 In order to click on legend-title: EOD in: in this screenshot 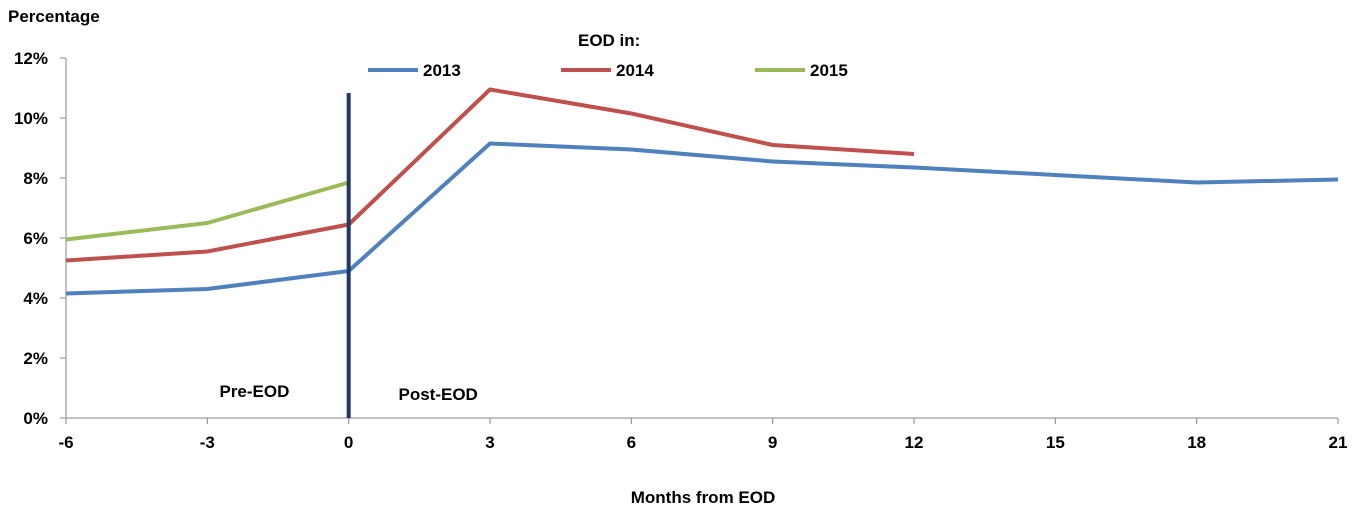, I will do `click(609, 40)`.